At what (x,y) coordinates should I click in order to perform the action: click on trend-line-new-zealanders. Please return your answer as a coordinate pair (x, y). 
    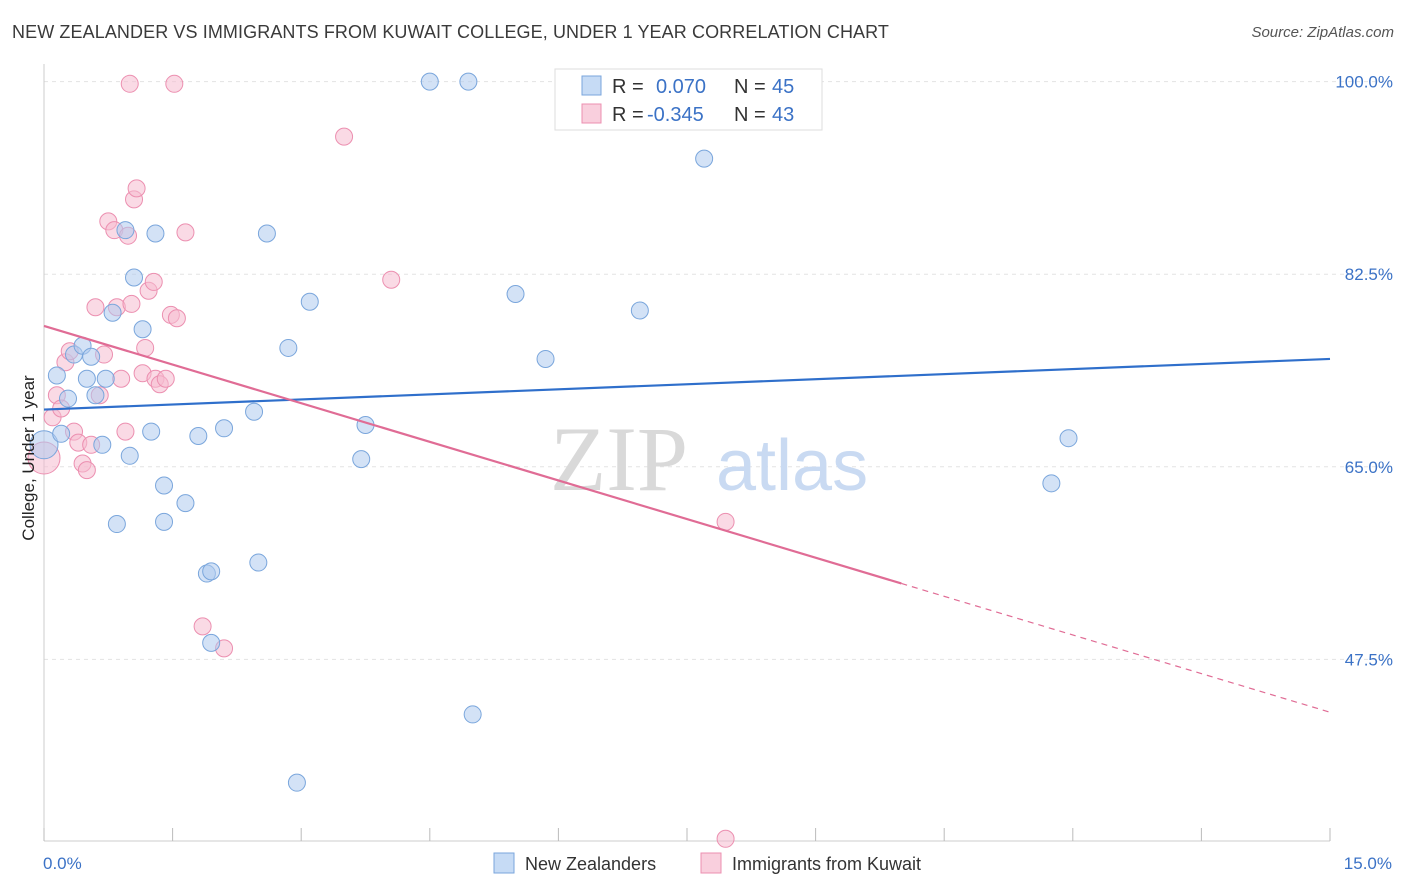
    Looking at the image, I should click on (687, 384).